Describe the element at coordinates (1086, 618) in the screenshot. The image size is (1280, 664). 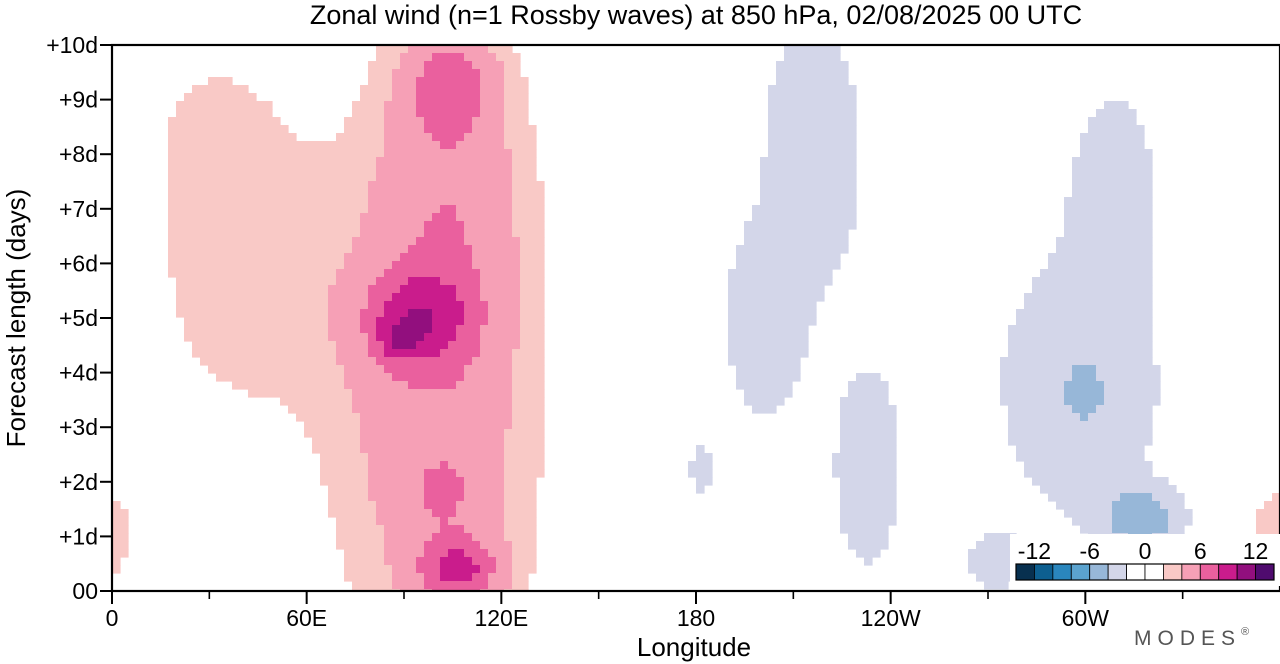
I see `x-tick-label: 60W` at that location.